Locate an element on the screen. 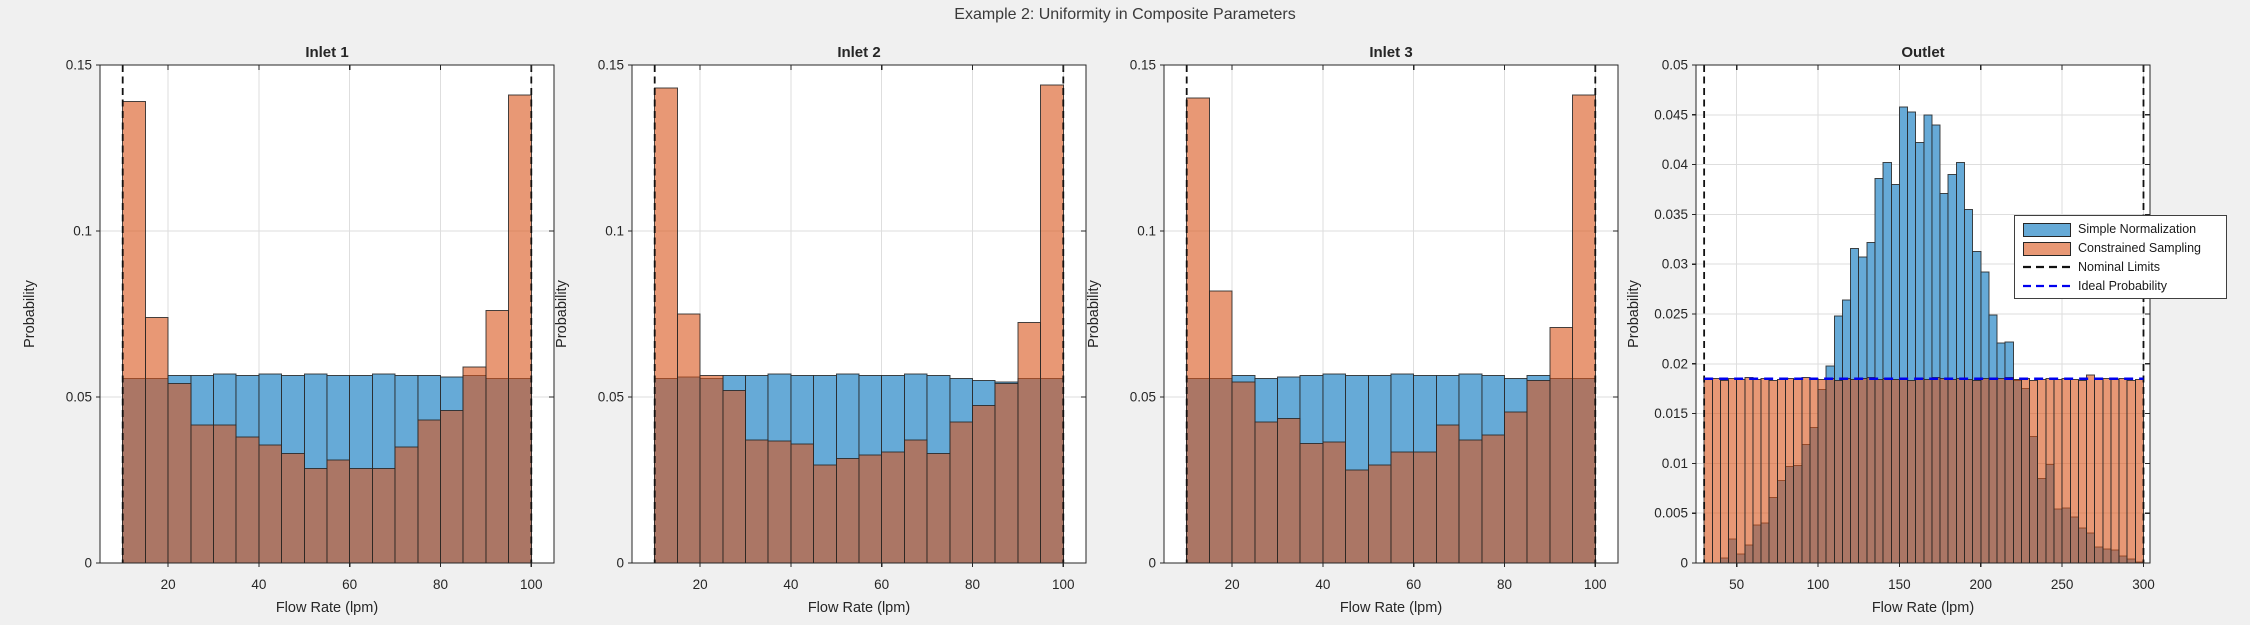  y-tick-label: 0.025 is located at coordinates (1671, 314).